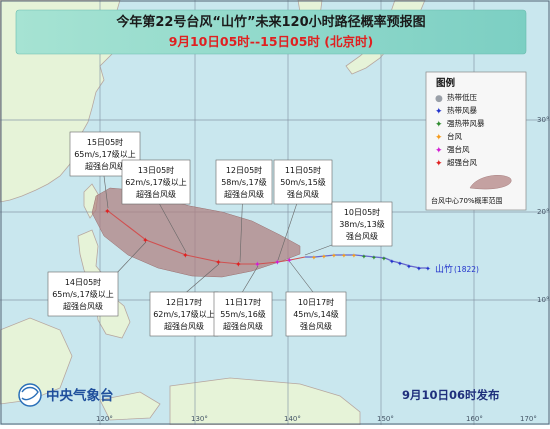 Image resolution: width=550 pixels, height=429 pixels. Describe the element at coordinates (316, 302) in the screenshot. I see `forecast-label-time: 10日17时` at that location.